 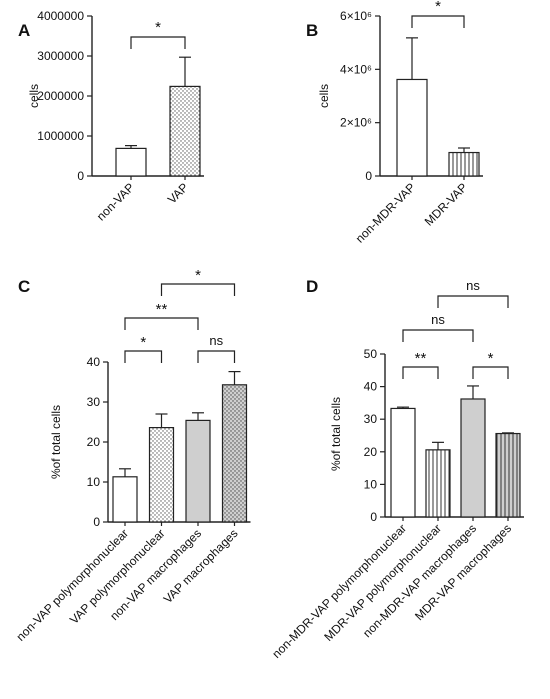 I want to click on y-tick-label: 50, so click(x=371, y=354).